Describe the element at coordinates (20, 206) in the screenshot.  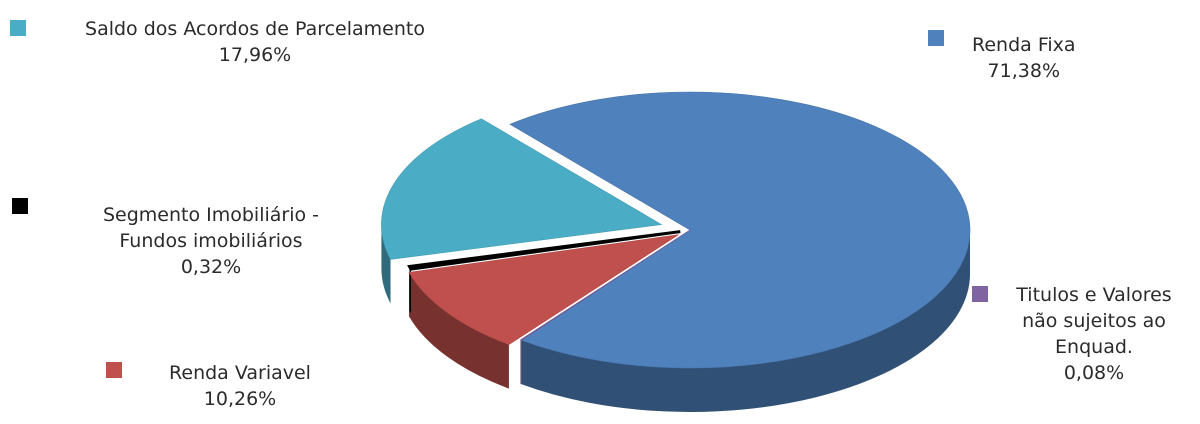
I see `legend-swatch-segmento-imobiliario` at that location.